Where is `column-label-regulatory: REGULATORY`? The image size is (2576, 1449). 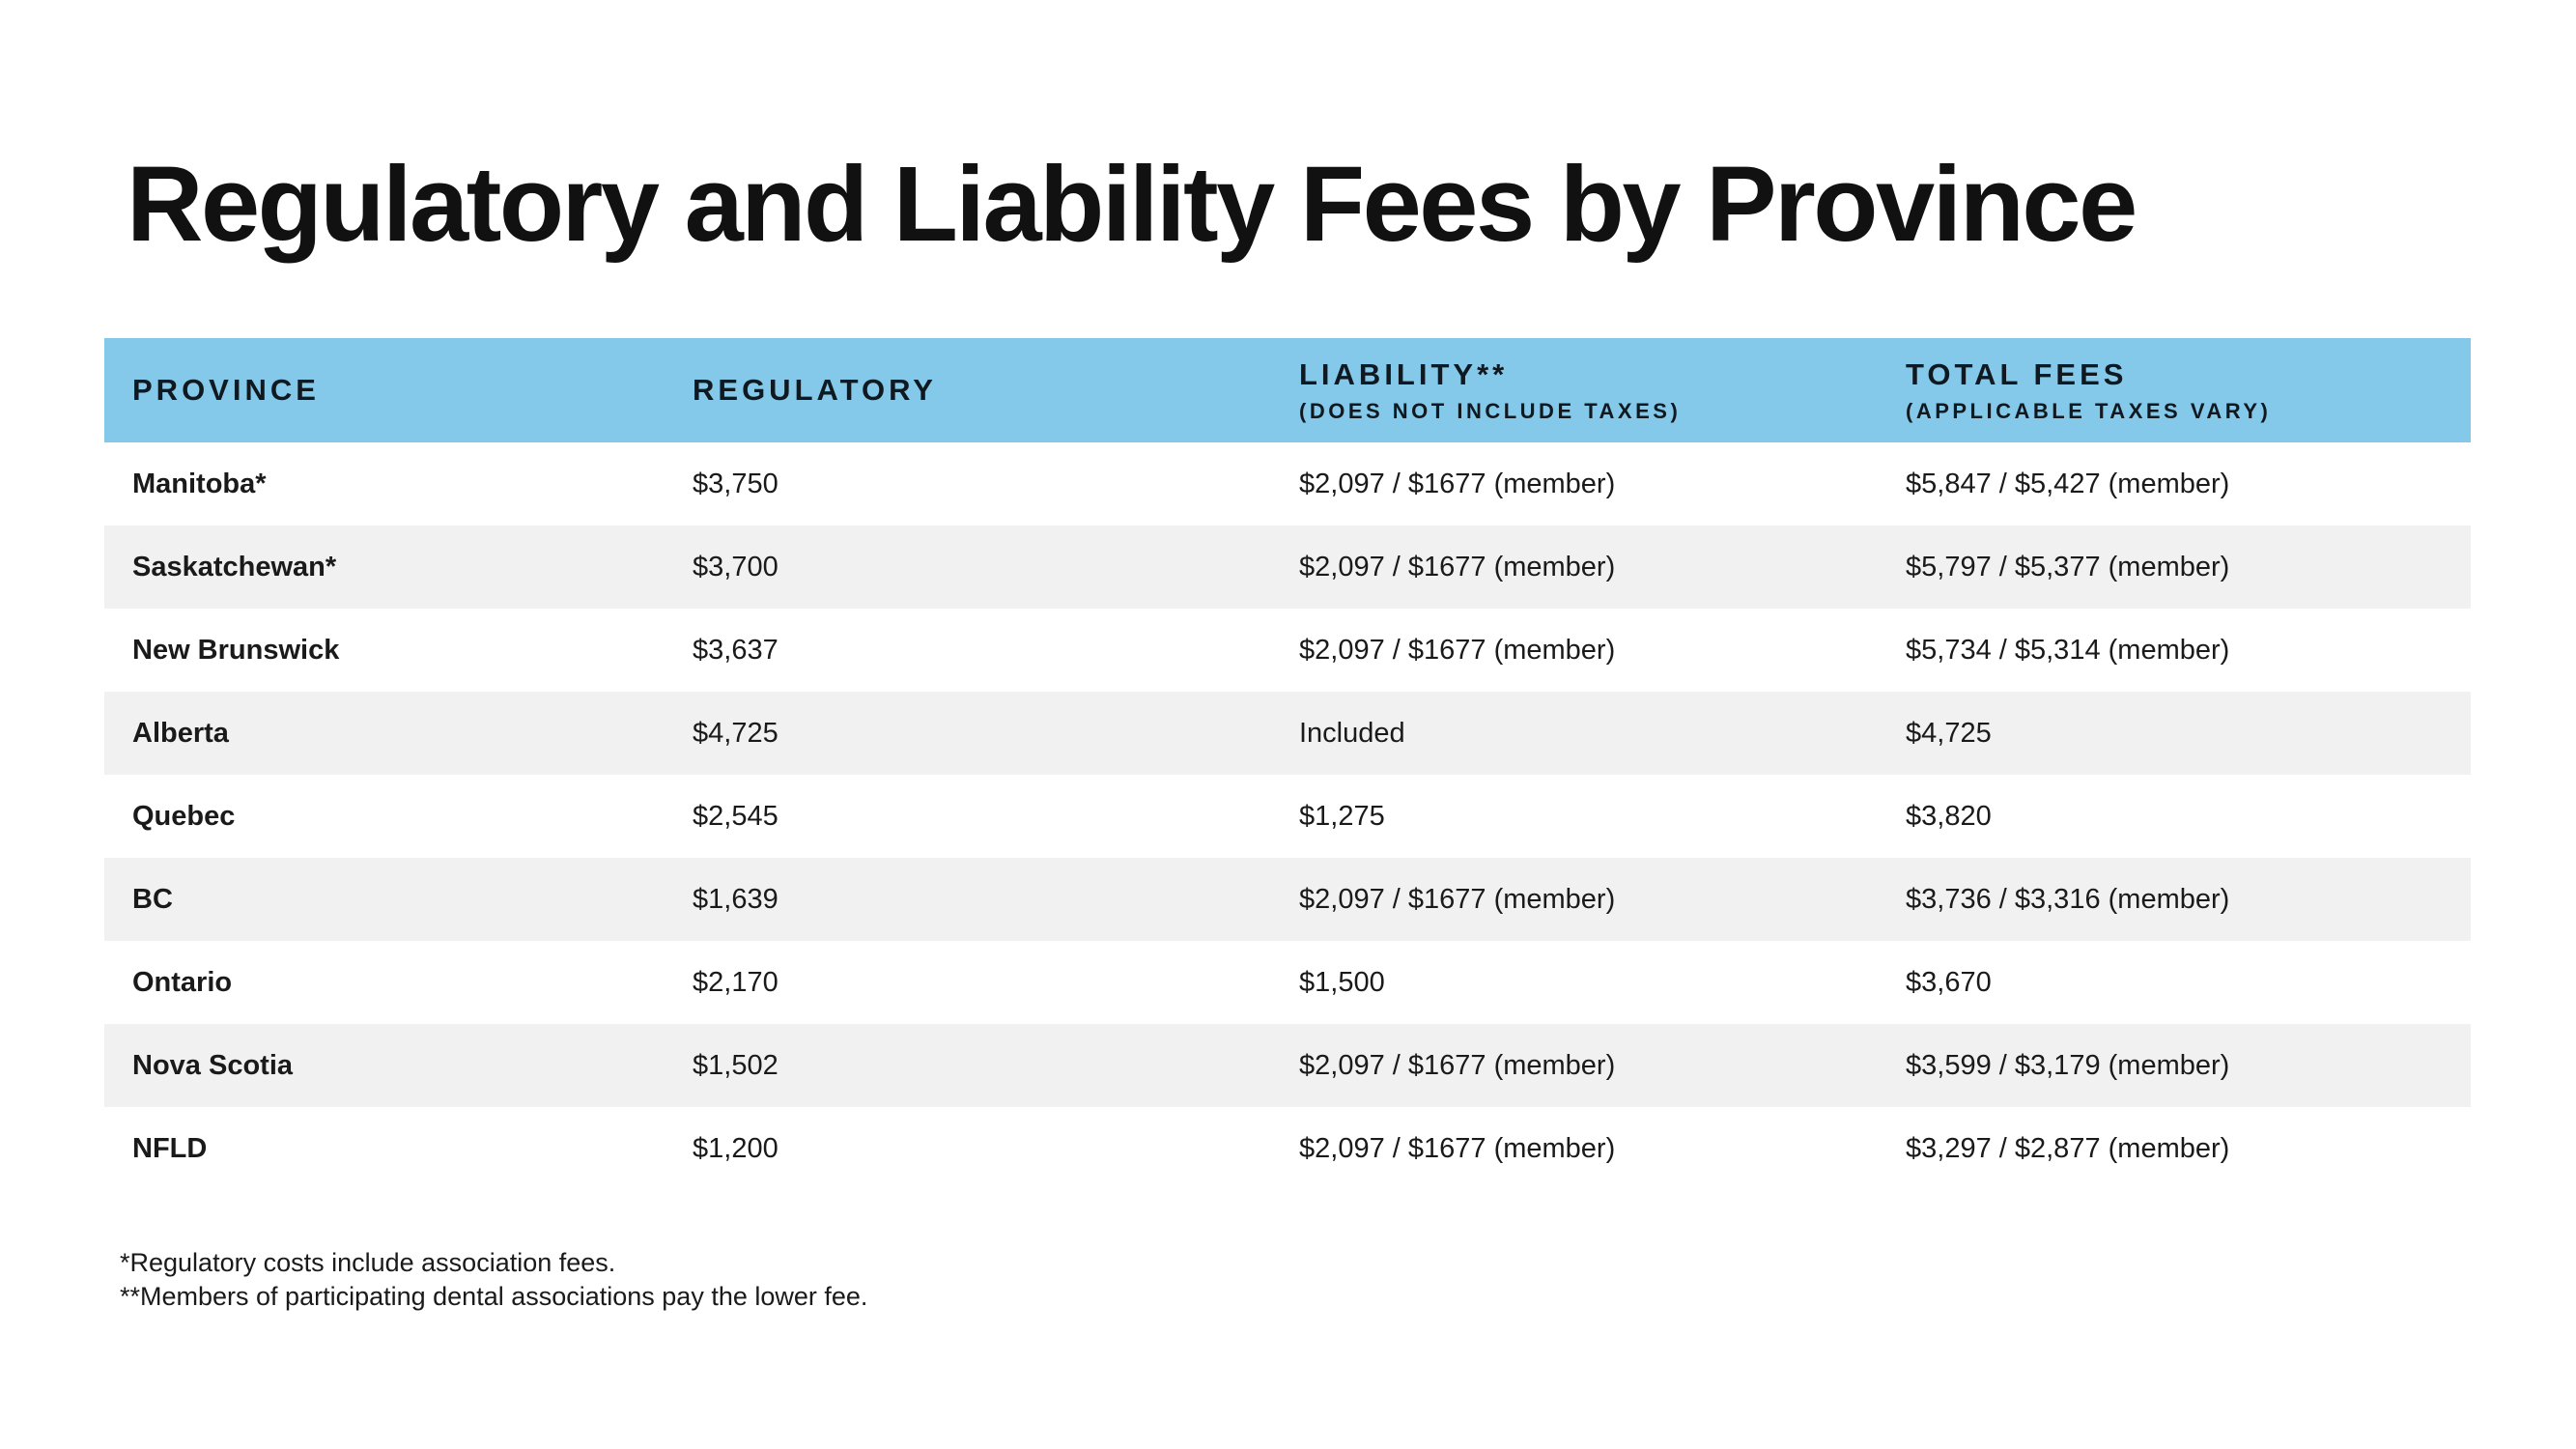
column-label-regulatory: REGULATORY is located at coordinates (815, 390).